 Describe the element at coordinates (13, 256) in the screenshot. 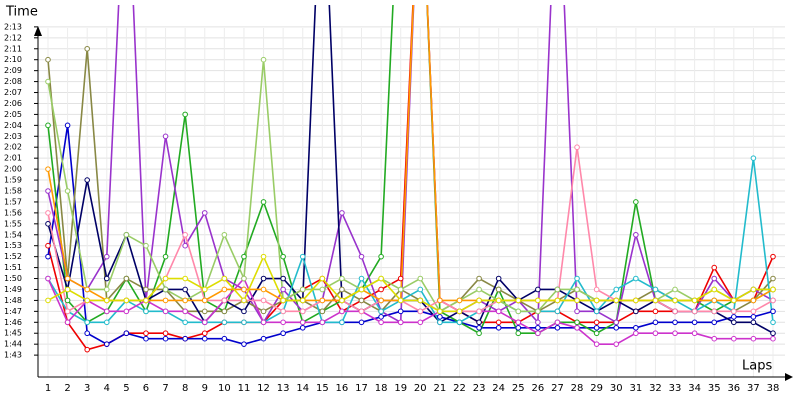

I see `y-tick-label: 1:52` at that location.